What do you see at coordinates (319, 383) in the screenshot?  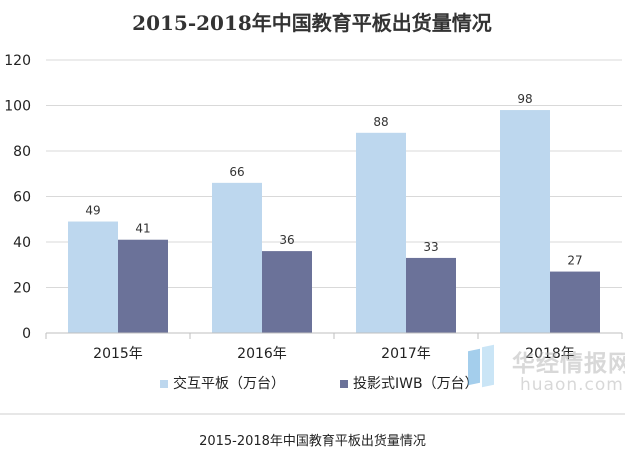 I see `legend: 交互平板（万台） 投影式IWB（万台）` at bounding box center [319, 383].